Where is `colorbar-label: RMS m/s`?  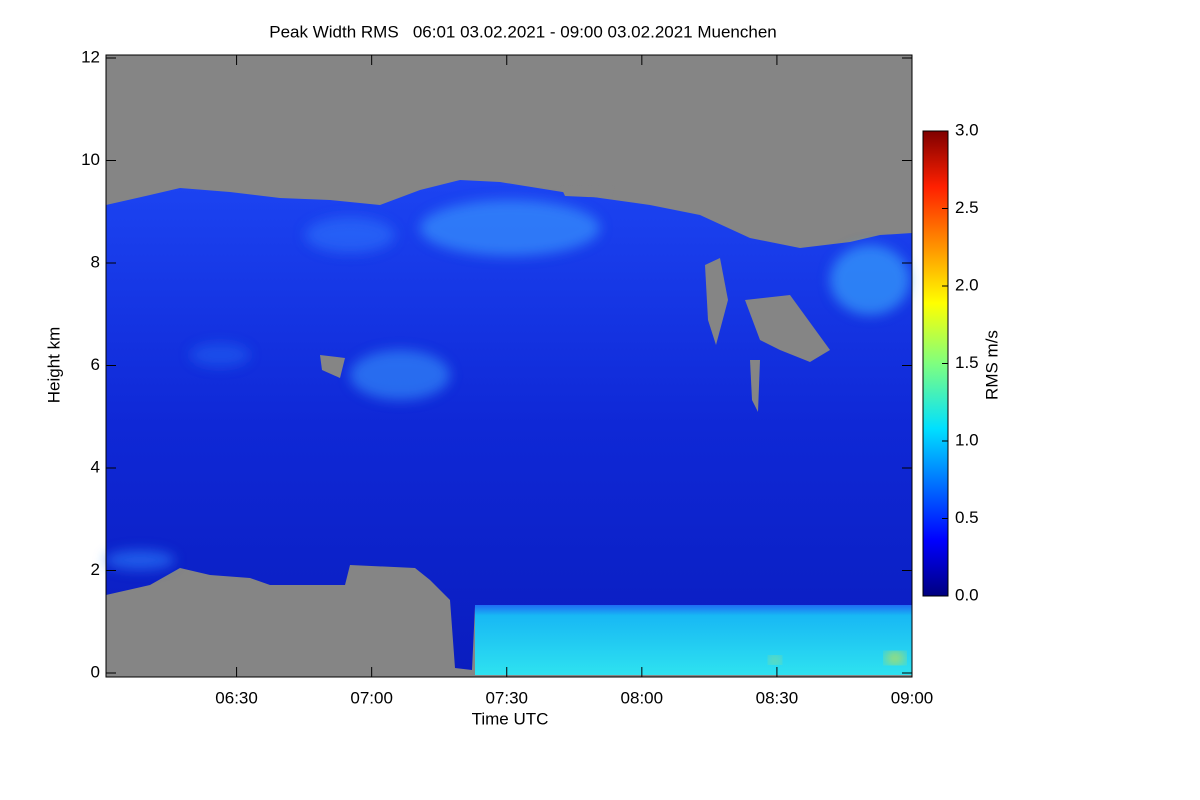 colorbar-label: RMS m/s is located at coordinates (991, 365).